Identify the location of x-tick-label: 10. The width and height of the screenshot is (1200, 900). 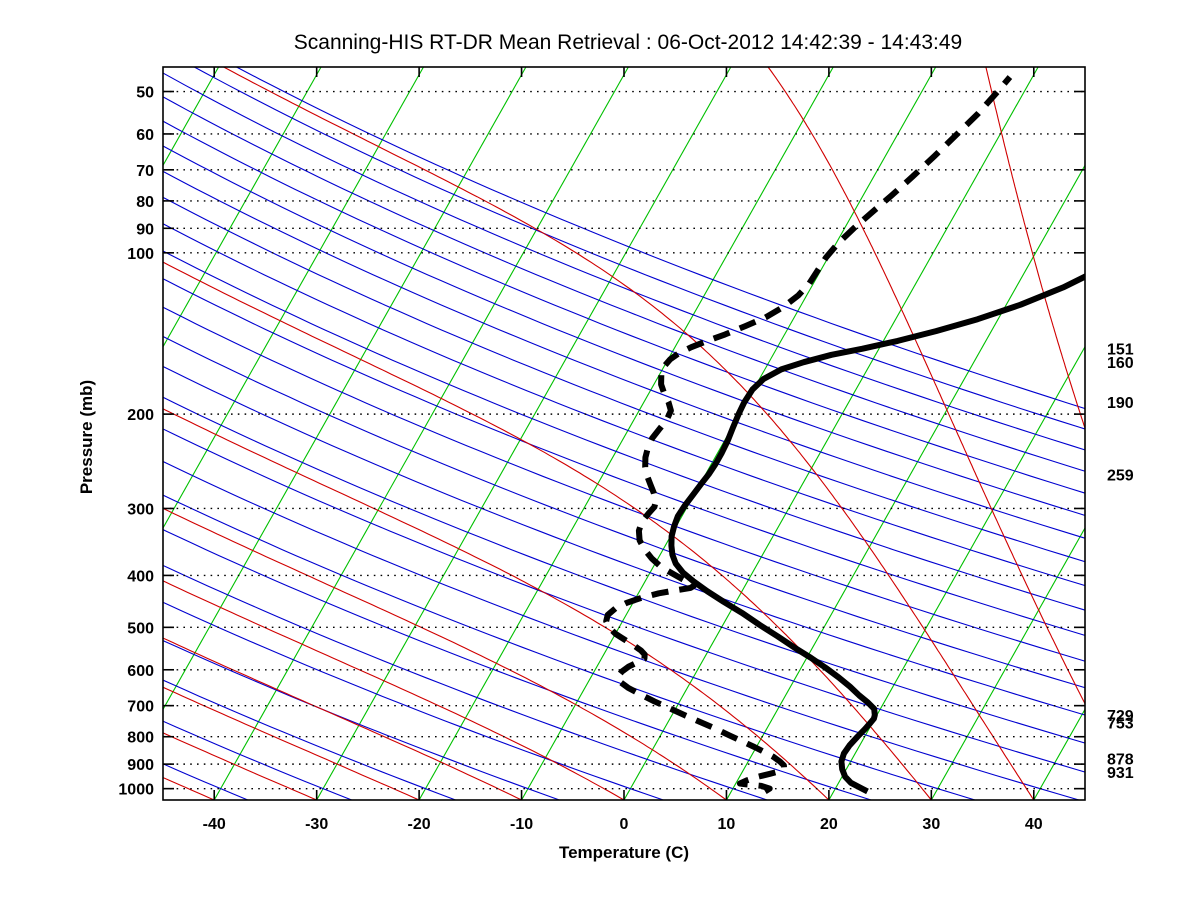
(727, 824).